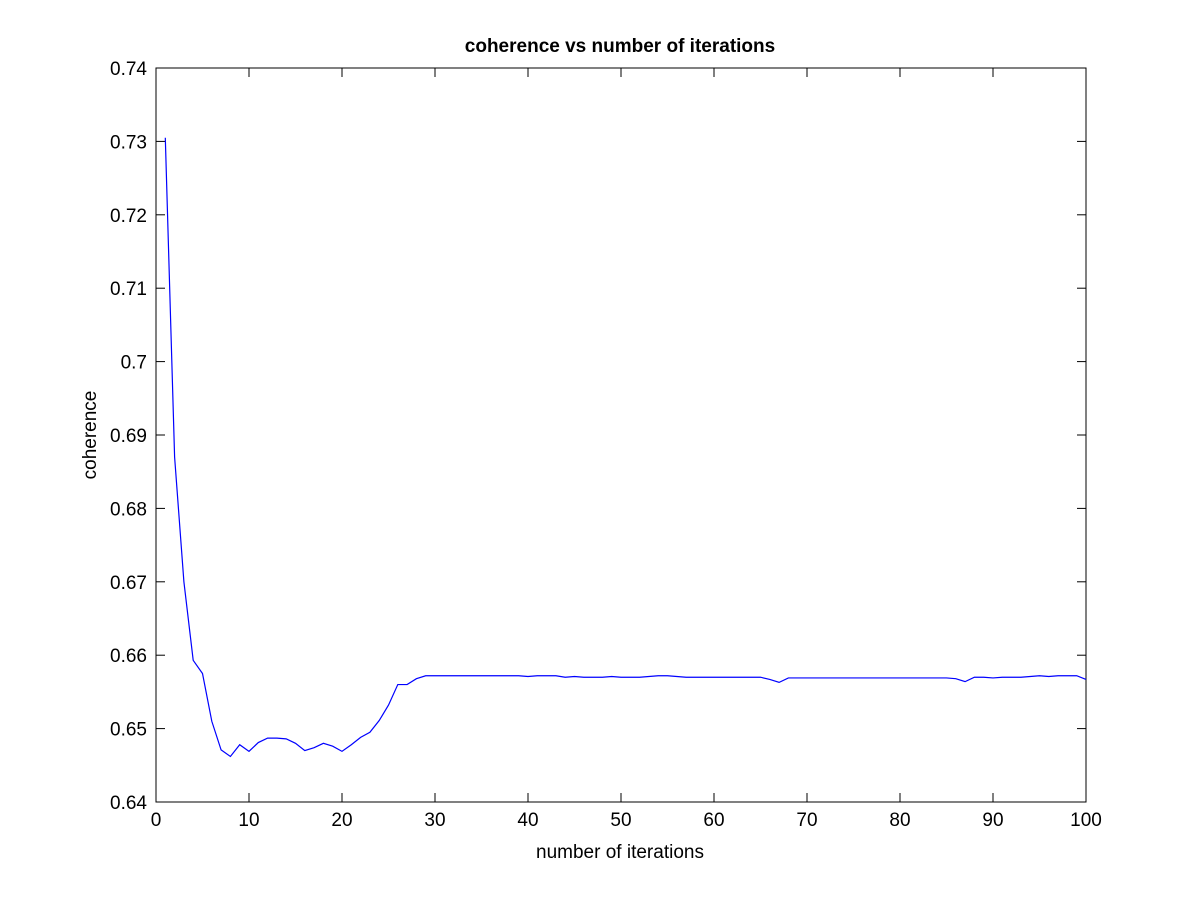 Image resolution: width=1200 pixels, height=901 pixels. What do you see at coordinates (128, 289) in the screenshot?
I see `y-tick-label: 0.71` at bounding box center [128, 289].